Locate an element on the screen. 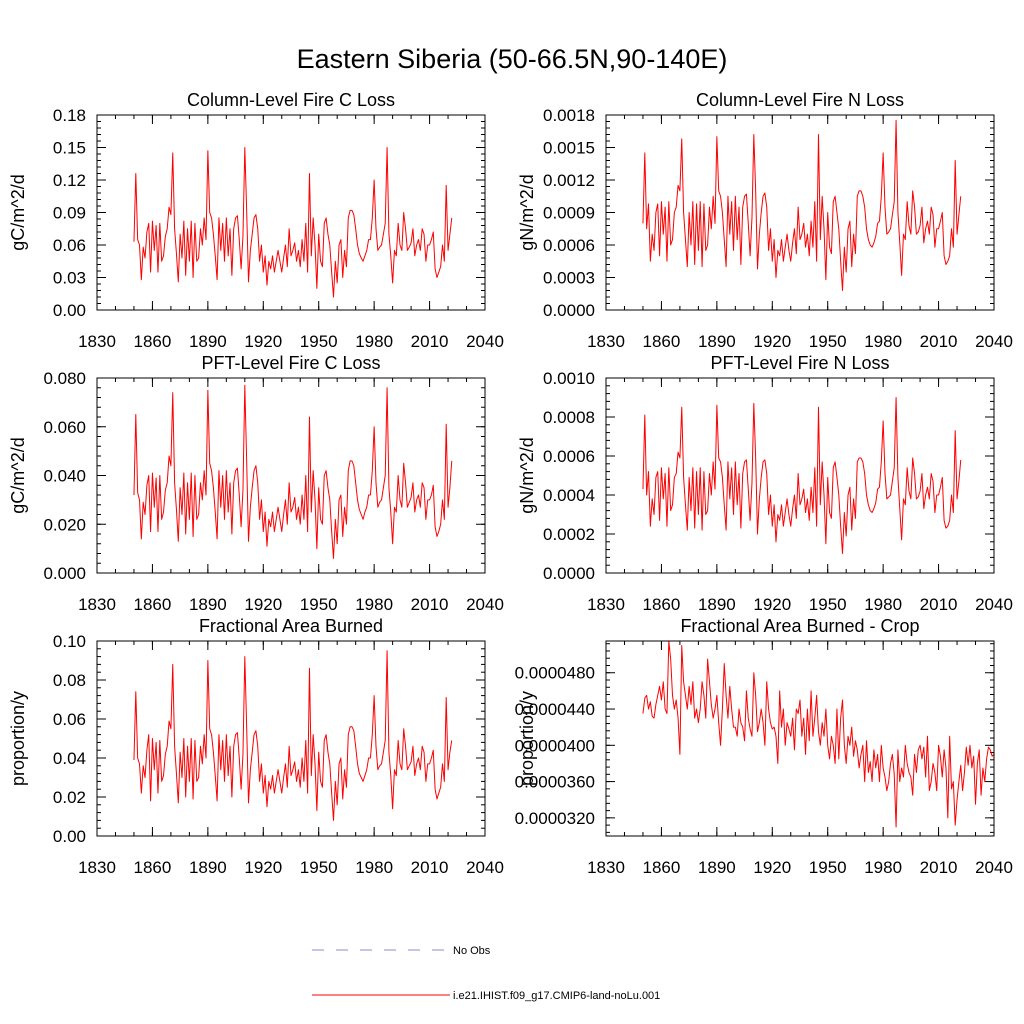 The image size is (1024, 1024). y-tick-label: 0.0012 is located at coordinates (569, 180).